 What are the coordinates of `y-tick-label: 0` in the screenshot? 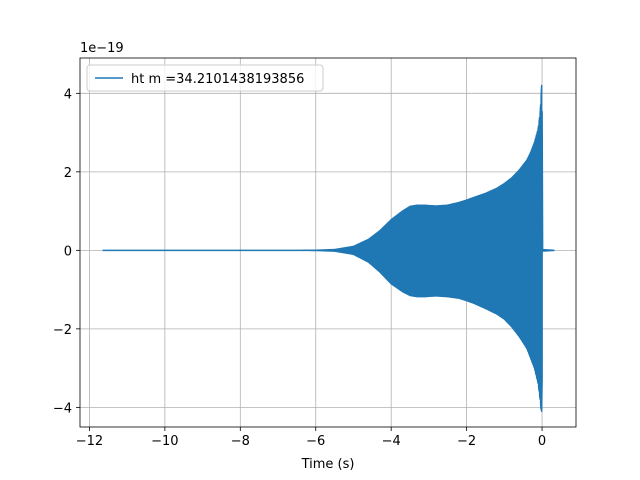 It's located at (68, 251).